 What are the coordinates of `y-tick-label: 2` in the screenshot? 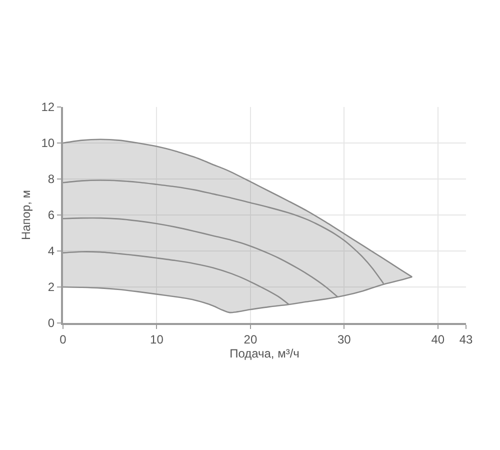 It's located at (51, 287).